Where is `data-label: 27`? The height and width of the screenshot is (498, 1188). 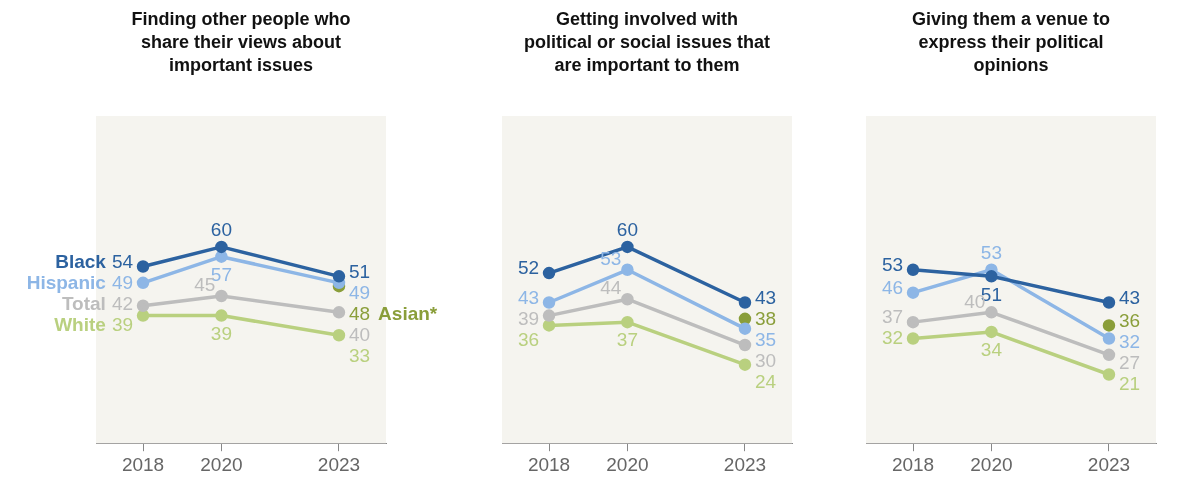
data-label: 27 is located at coordinates (1129, 362).